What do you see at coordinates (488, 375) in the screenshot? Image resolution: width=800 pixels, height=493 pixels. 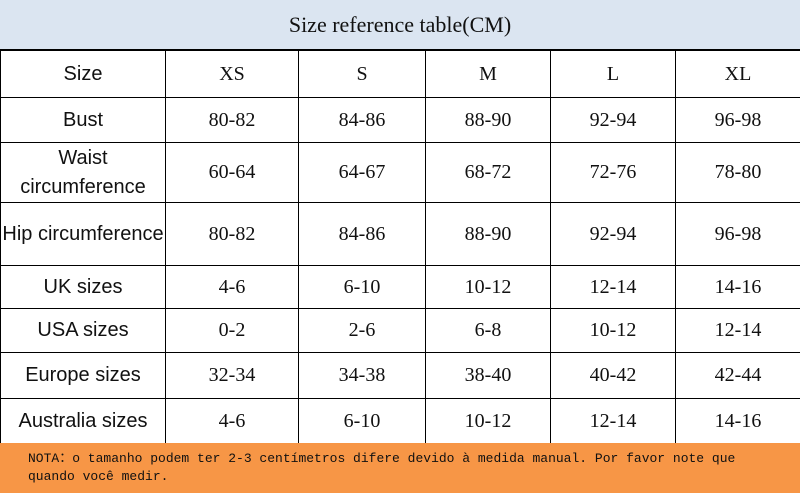 I see `cell: 38-40` at bounding box center [488, 375].